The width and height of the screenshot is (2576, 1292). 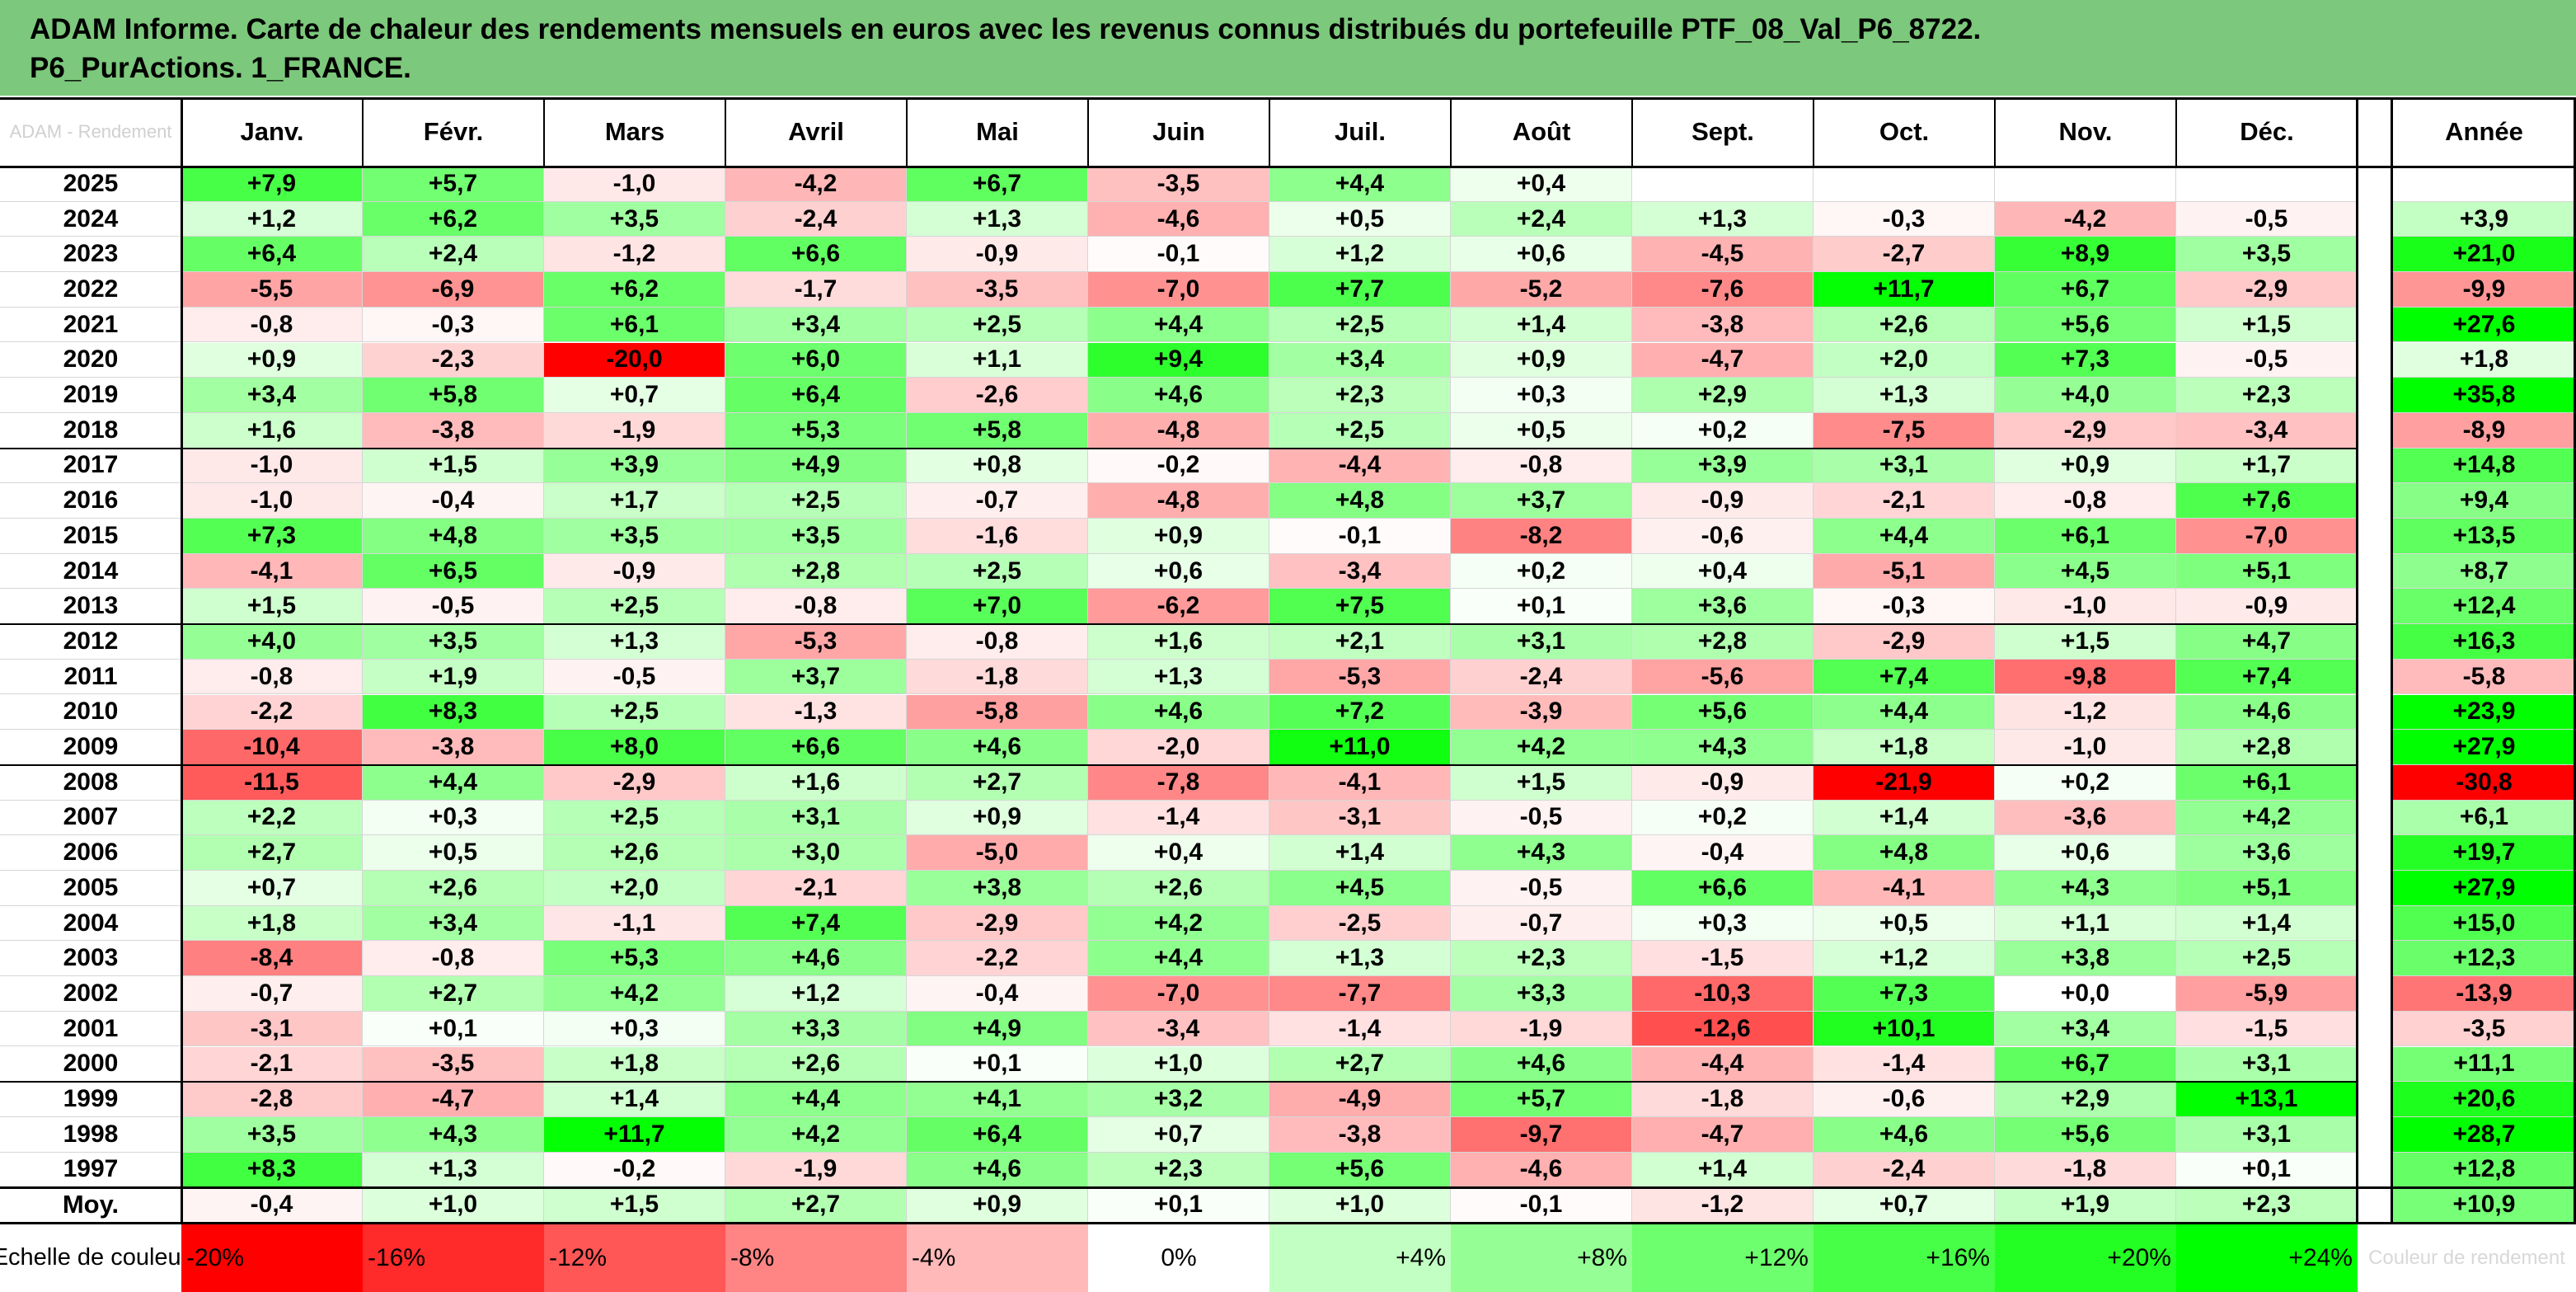 What do you see at coordinates (1905, 1099) in the screenshot?
I see `heatmap-cell: -0,6` at bounding box center [1905, 1099].